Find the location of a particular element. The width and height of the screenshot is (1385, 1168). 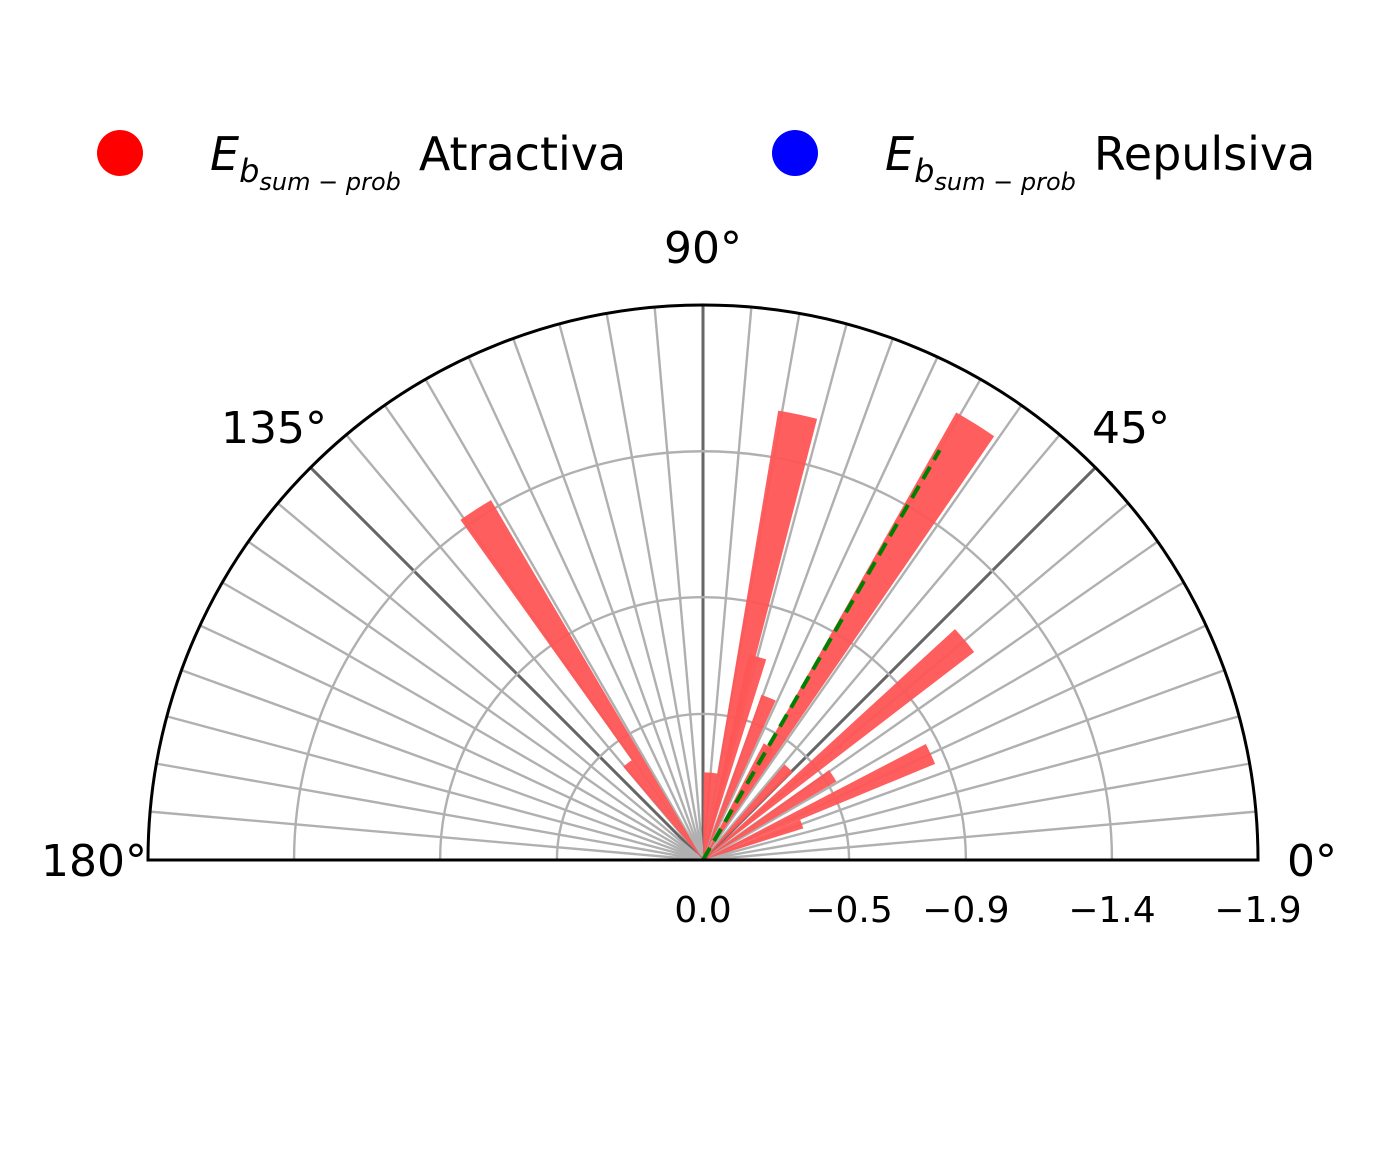

radial-gridline is located at coordinates (703, 728).